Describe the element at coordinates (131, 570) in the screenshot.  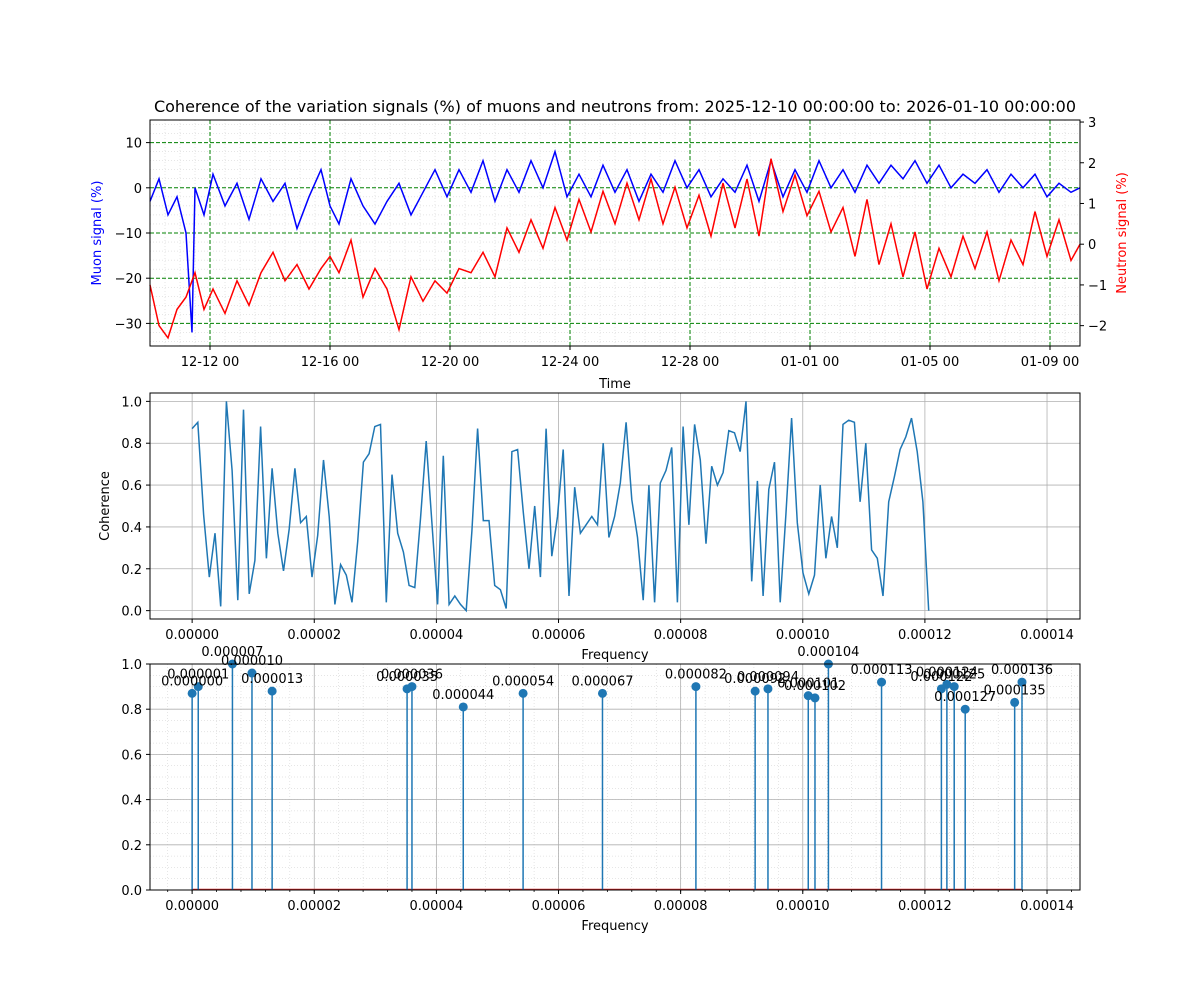
I see `coherence-y-tick-label: 0.2` at that location.